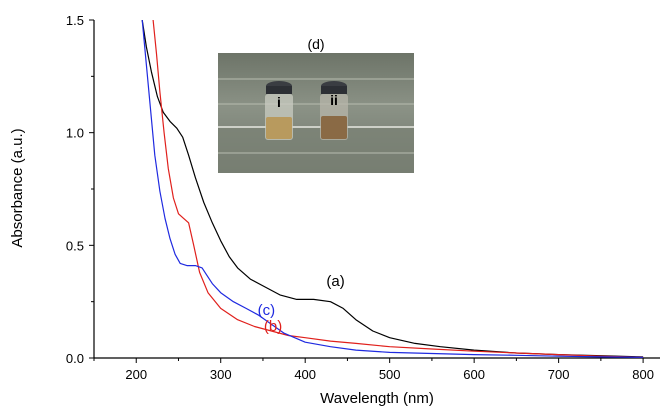 The height and width of the screenshot is (412, 660). Describe the element at coordinates (305, 374) in the screenshot. I see `x-tick-label: 400` at that location.